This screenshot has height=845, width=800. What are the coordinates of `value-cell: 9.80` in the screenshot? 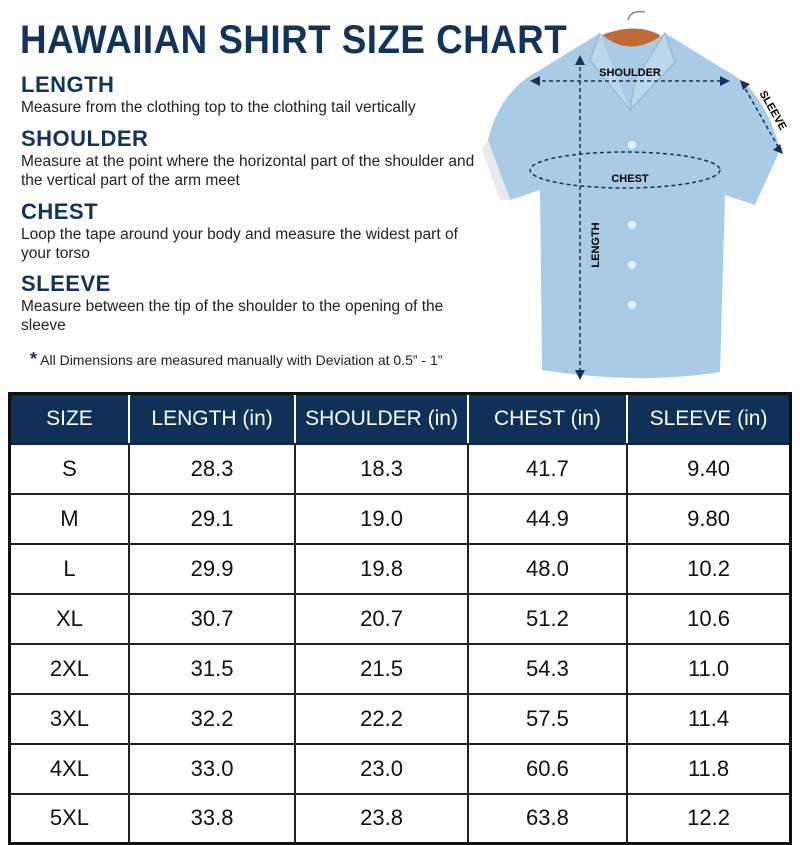 It's located at (709, 518).